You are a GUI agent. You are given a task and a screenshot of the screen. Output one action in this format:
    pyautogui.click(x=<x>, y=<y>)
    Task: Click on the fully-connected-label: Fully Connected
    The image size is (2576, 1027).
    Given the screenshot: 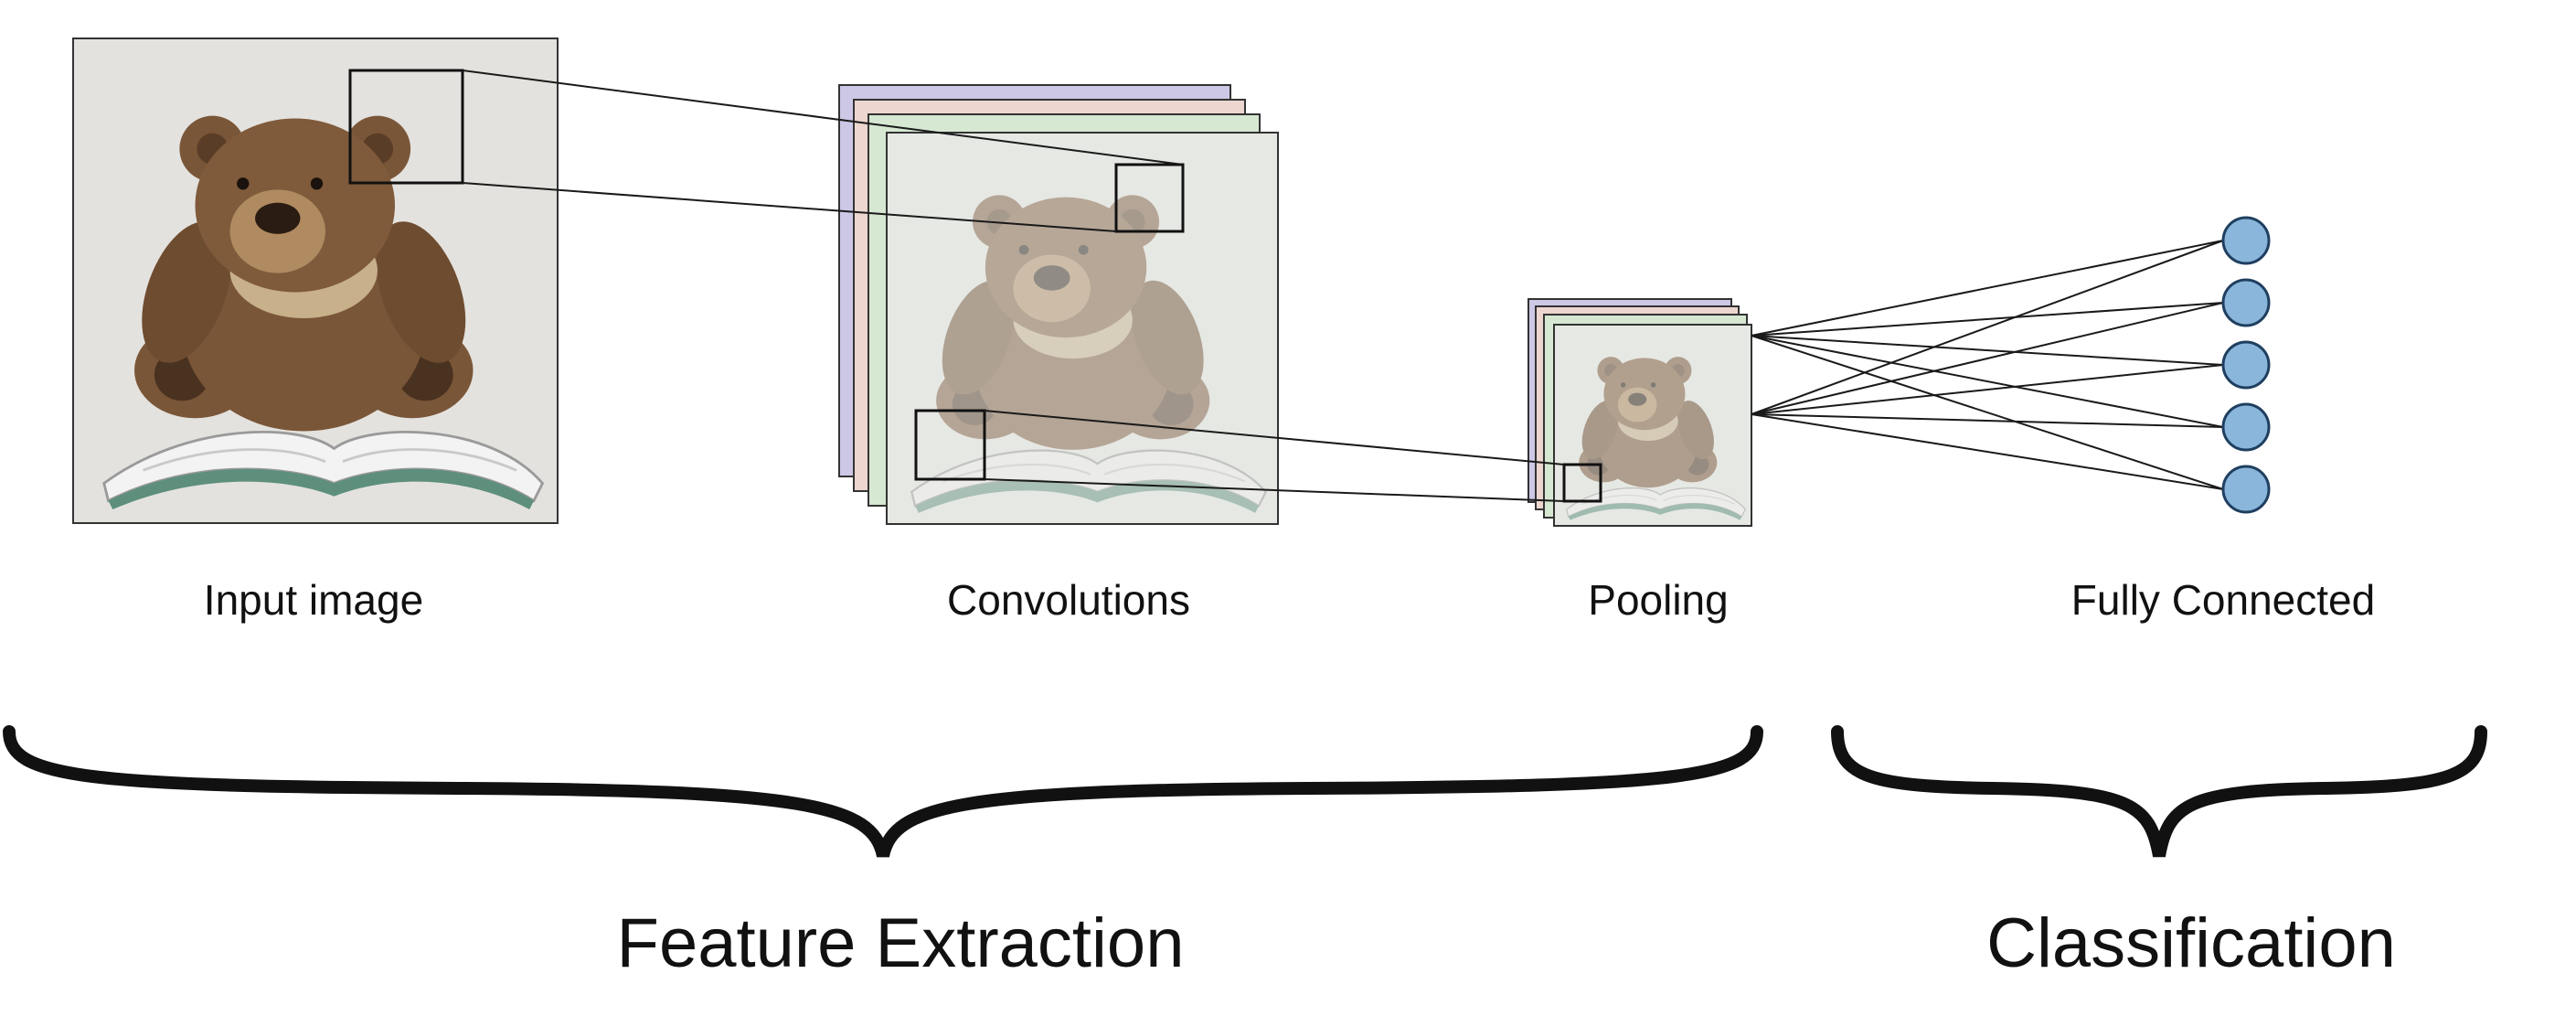 What is the action you would take?
    pyautogui.click(x=2223, y=600)
    